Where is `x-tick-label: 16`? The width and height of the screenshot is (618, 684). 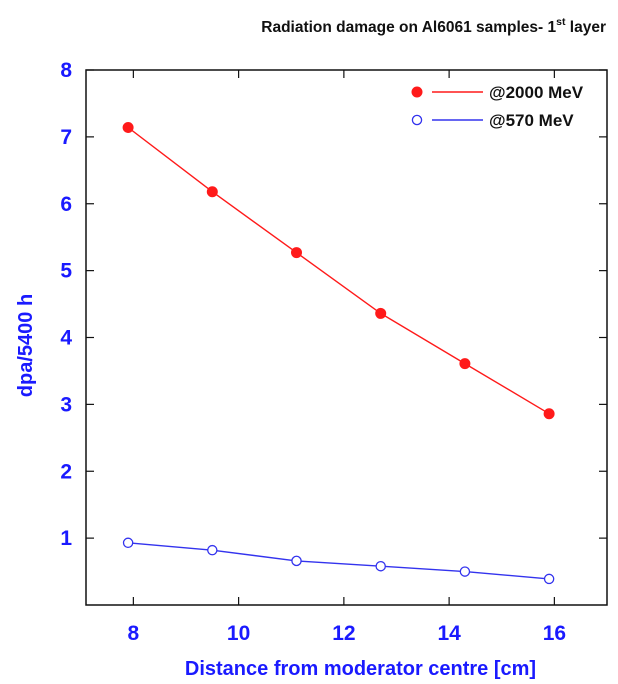
x-tick-label: 16 is located at coordinates (554, 633).